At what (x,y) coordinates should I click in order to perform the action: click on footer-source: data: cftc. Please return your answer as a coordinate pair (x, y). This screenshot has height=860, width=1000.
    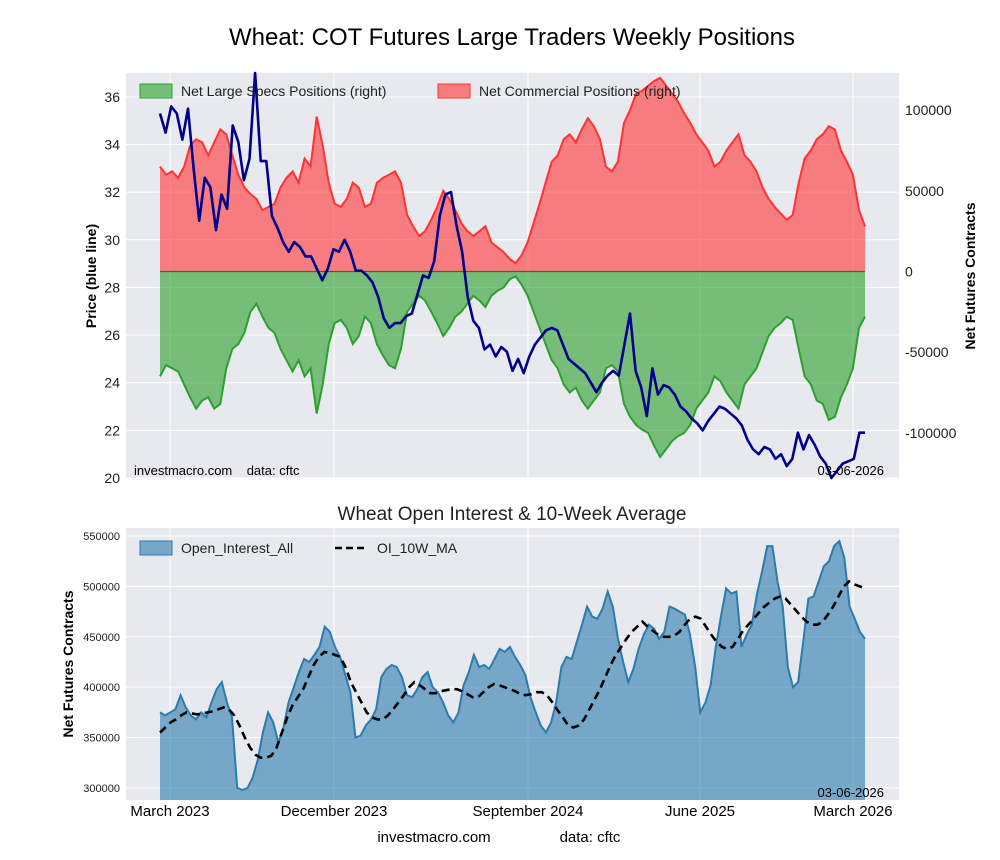
    Looking at the image, I should click on (590, 837).